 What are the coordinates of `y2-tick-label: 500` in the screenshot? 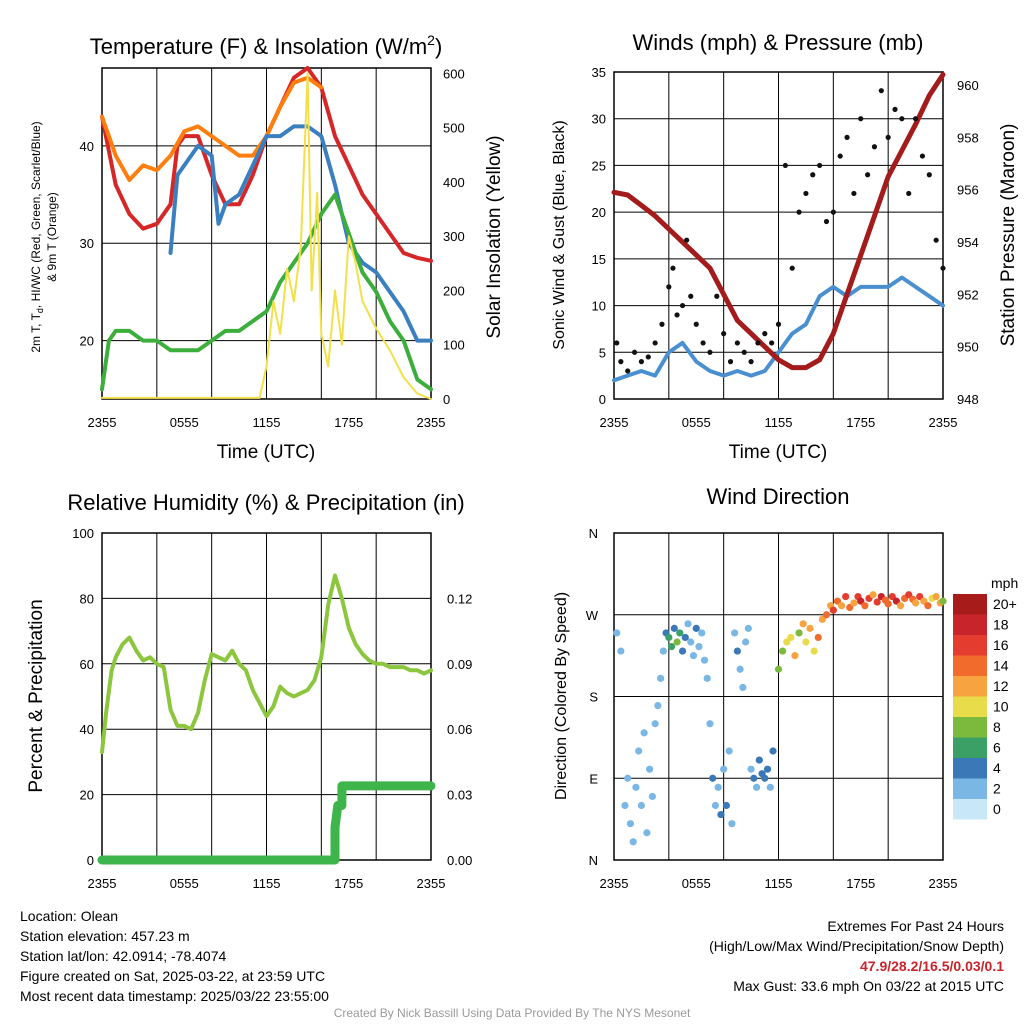 It's located at (454, 128).